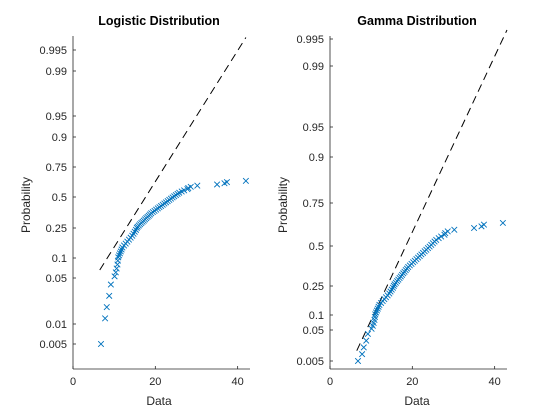 Image resolution: width=560 pixels, height=420 pixels. Describe the element at coordinates (316, 158) in the screenshot. I see `gamma-y-tick-label: 0.9` at that location.